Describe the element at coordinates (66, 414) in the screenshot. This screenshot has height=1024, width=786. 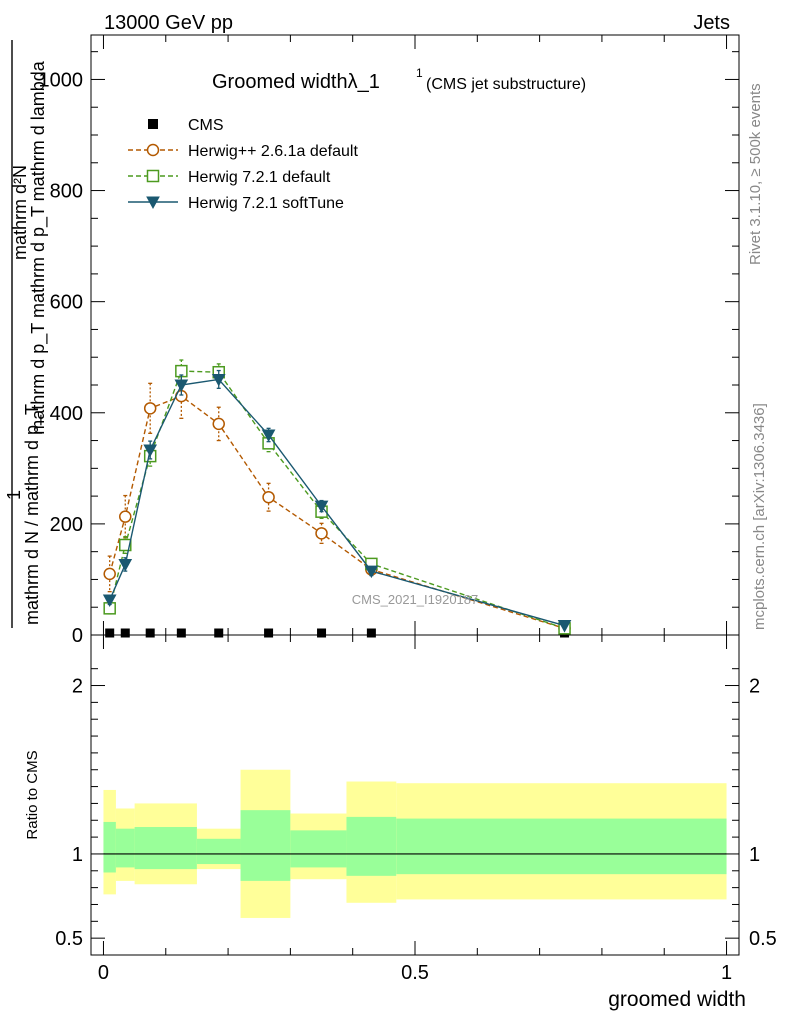
I see `main-ytick-label: 400` at that location.